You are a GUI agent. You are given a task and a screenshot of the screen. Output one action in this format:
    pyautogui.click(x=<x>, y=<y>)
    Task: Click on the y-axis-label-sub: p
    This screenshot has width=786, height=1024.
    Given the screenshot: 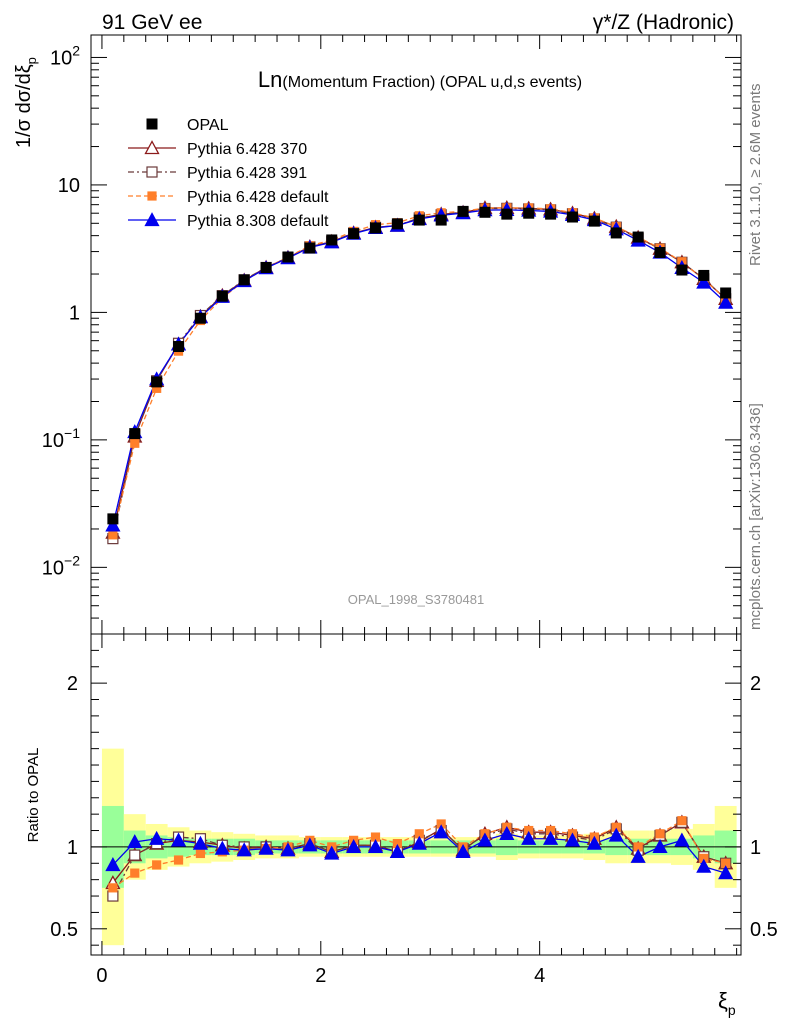 What is the action you would take?
    pyautogui.click(x=31, y=60)
    